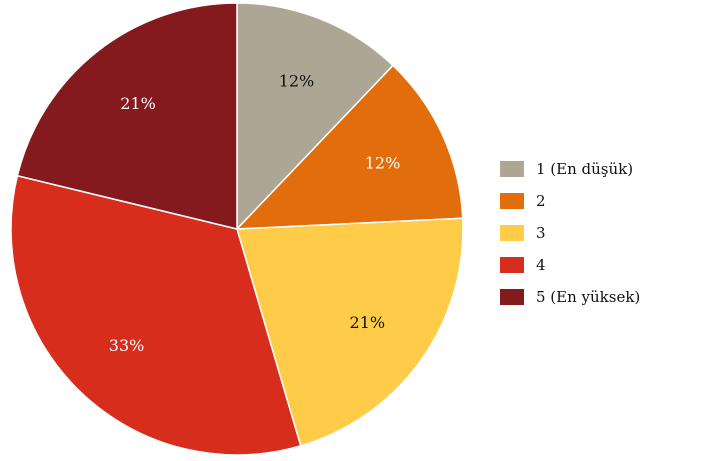  What do you see at coordinates (570, 201) in the screenshot?
I see `legend-item-2: 2` at bounding box center [570, 201].